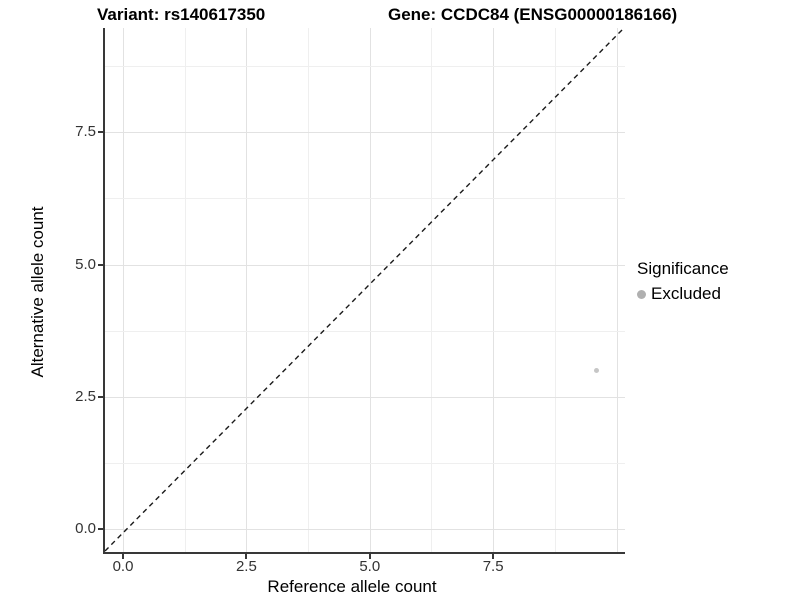 This screenshot has width=800, height=600. What do you see at coordinates (37, 292) in the screenshot?
I see `y-axis-title: Alternative allele count` at bounding box center [37, 292].